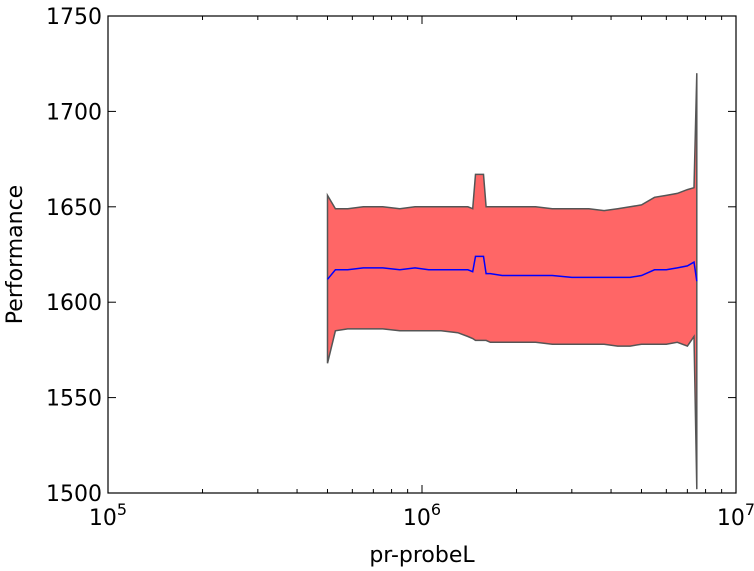 This screenshot has width=754, height=571. Describe the element at coordinates (74, 17) in the screenshot. I see `y-tick-label: 1750` at that location.